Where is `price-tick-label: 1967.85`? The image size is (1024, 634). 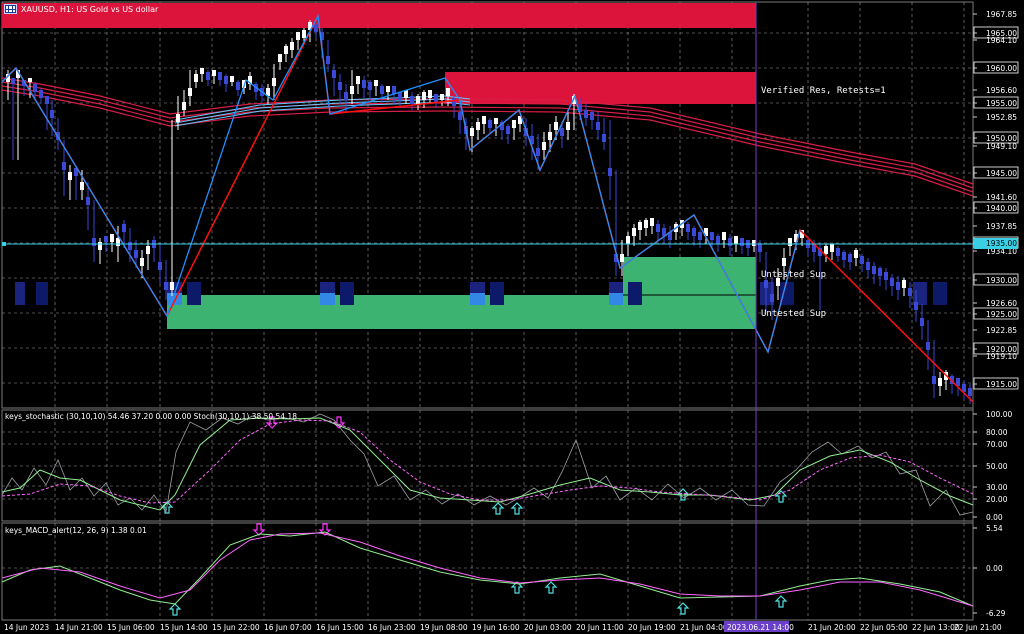
price-tick-label: 1967.85 is located at coordinates (1001, 14).